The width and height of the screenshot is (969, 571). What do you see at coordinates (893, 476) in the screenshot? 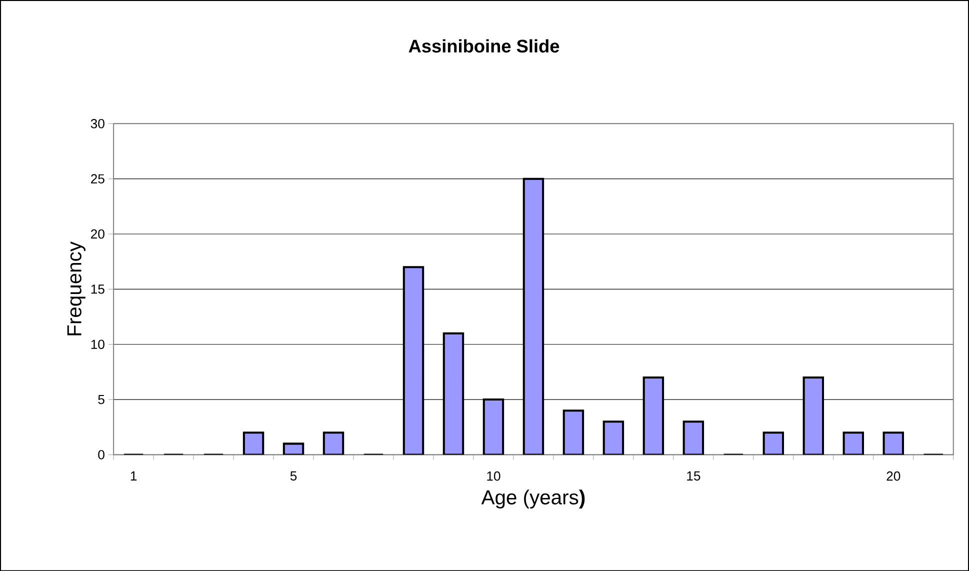
I see `x-tick-label: 20` at bounding box center [893, 476].